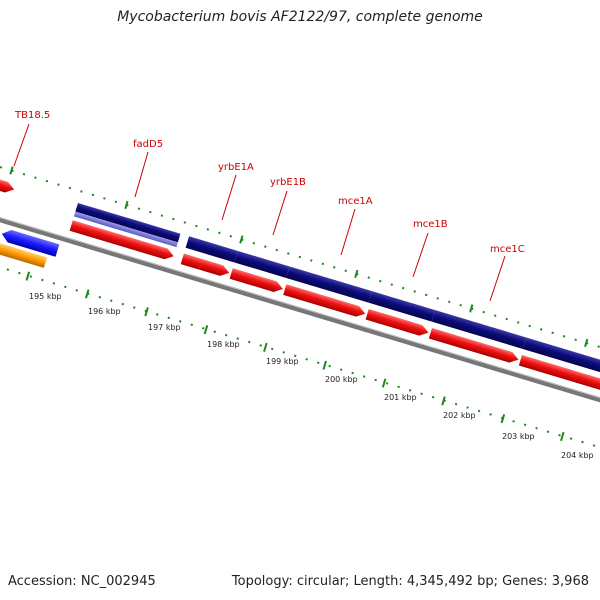 This screenshot has width=600, height=600. I want to click on gene-mce1a-block, so click(329, 284).